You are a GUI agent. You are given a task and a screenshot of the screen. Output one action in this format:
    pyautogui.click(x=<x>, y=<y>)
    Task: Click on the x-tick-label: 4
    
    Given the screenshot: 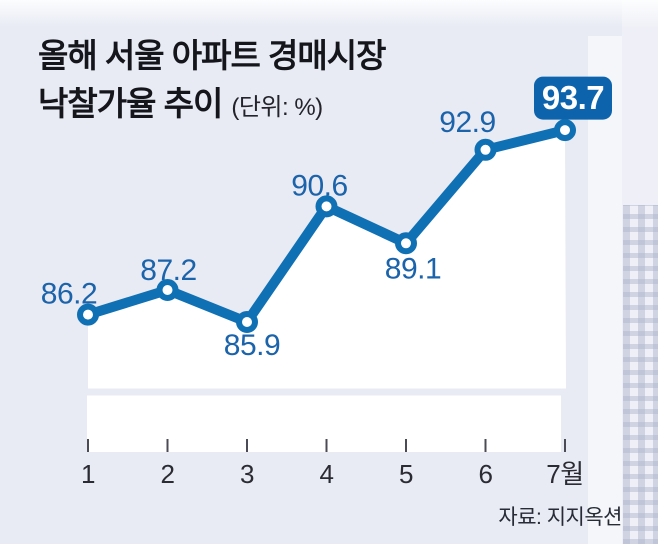 What is the action you would take?
    pyautogui.click(x=327, y=474)
    